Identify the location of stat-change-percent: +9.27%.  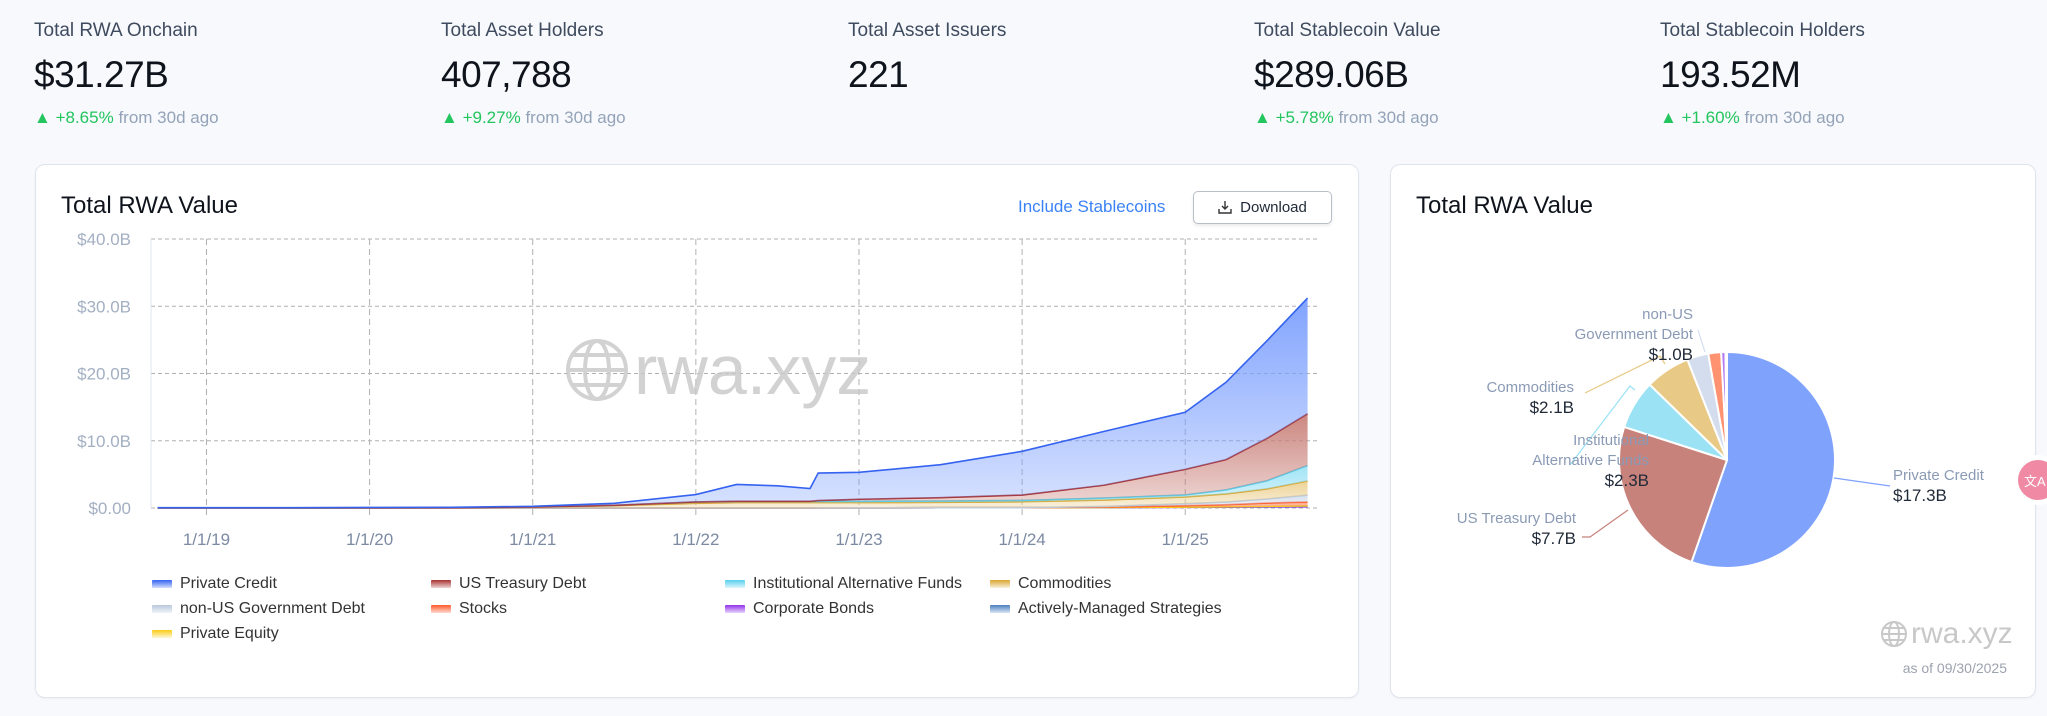
(491, 117).